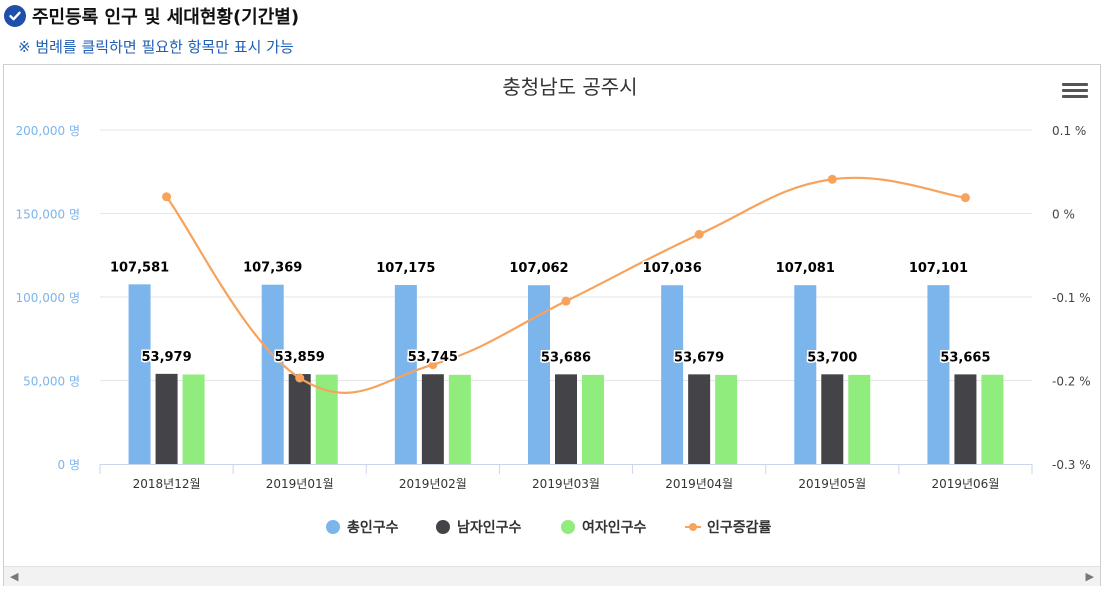  Describe the element at coordinates (805, 268) in the screenshot. I see `data-label: 107,081` at that location.